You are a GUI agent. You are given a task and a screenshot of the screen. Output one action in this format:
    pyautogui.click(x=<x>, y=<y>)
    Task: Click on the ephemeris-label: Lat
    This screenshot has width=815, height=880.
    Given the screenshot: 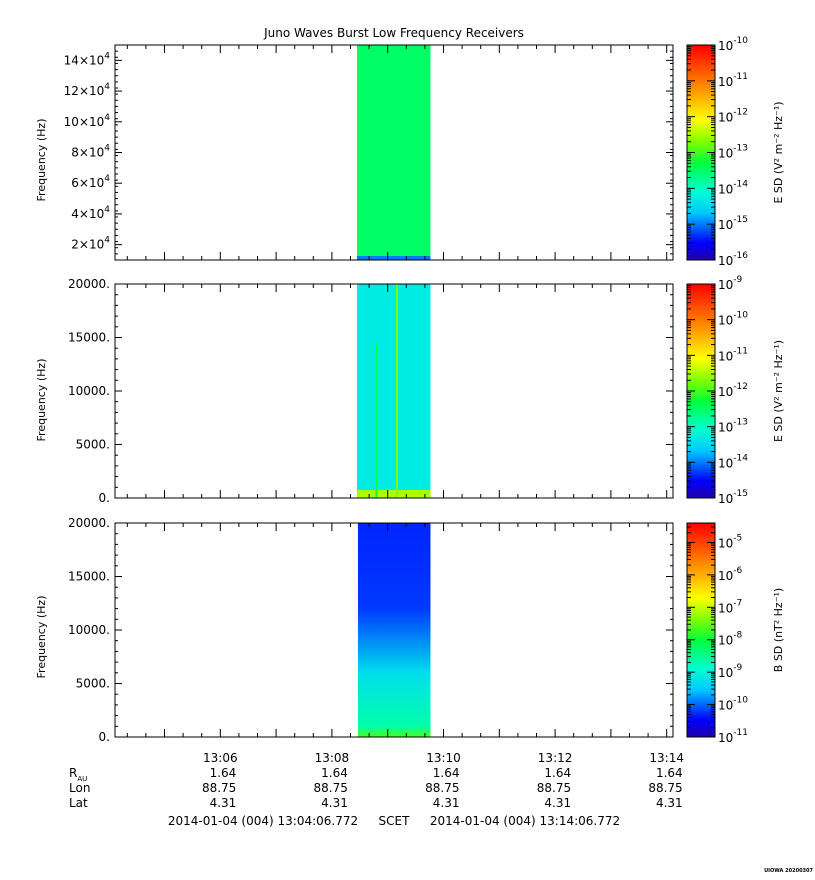 What is the action you would take?
    pyautogui.click(x=78, y=803)
    